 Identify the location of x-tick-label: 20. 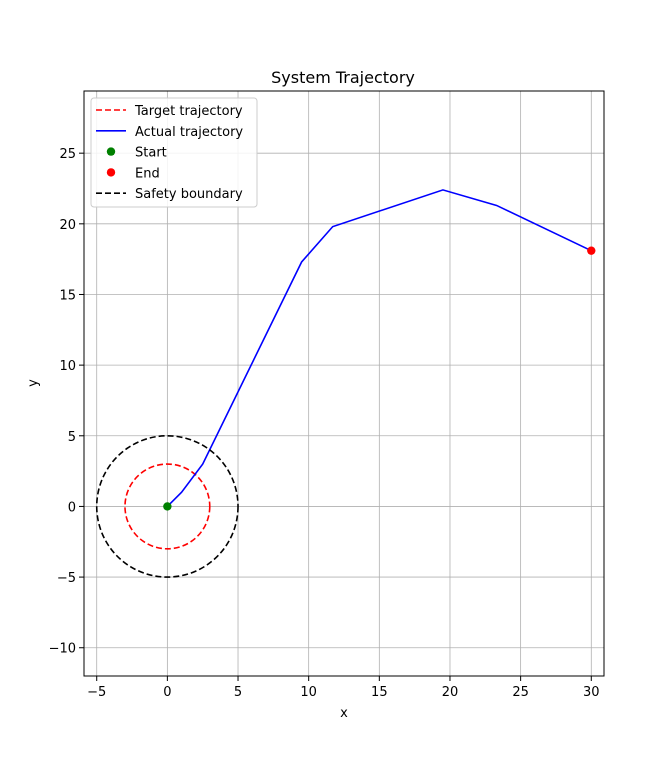
(450, 692).